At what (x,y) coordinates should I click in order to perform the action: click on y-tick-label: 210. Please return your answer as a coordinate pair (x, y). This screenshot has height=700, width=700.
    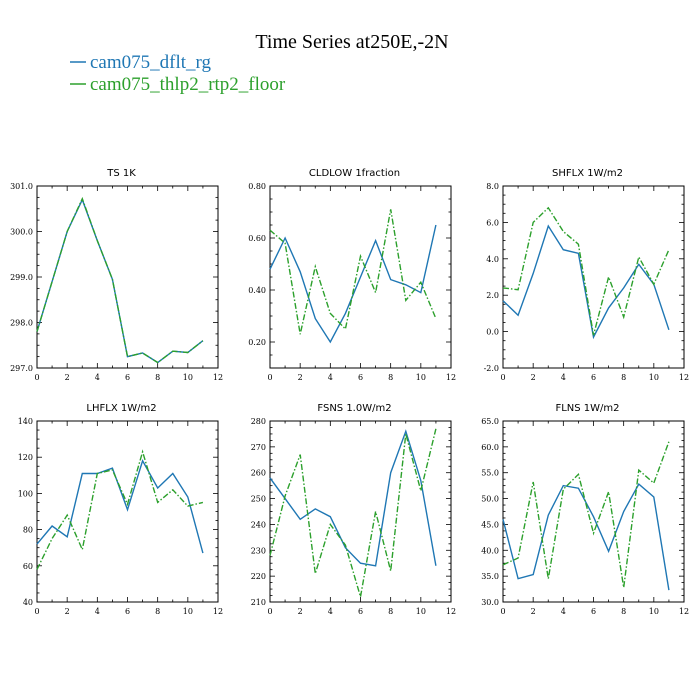
    Looking at the image, I should click on (258, 602).